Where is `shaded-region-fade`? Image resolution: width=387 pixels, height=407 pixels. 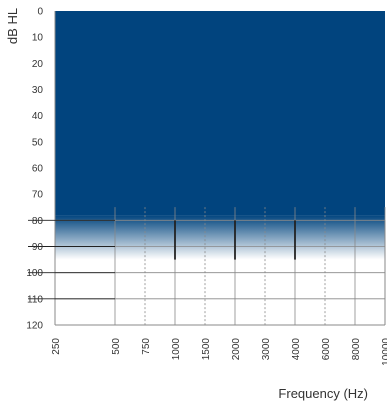
shaded-region-fade is located at coordinates (220, 237).